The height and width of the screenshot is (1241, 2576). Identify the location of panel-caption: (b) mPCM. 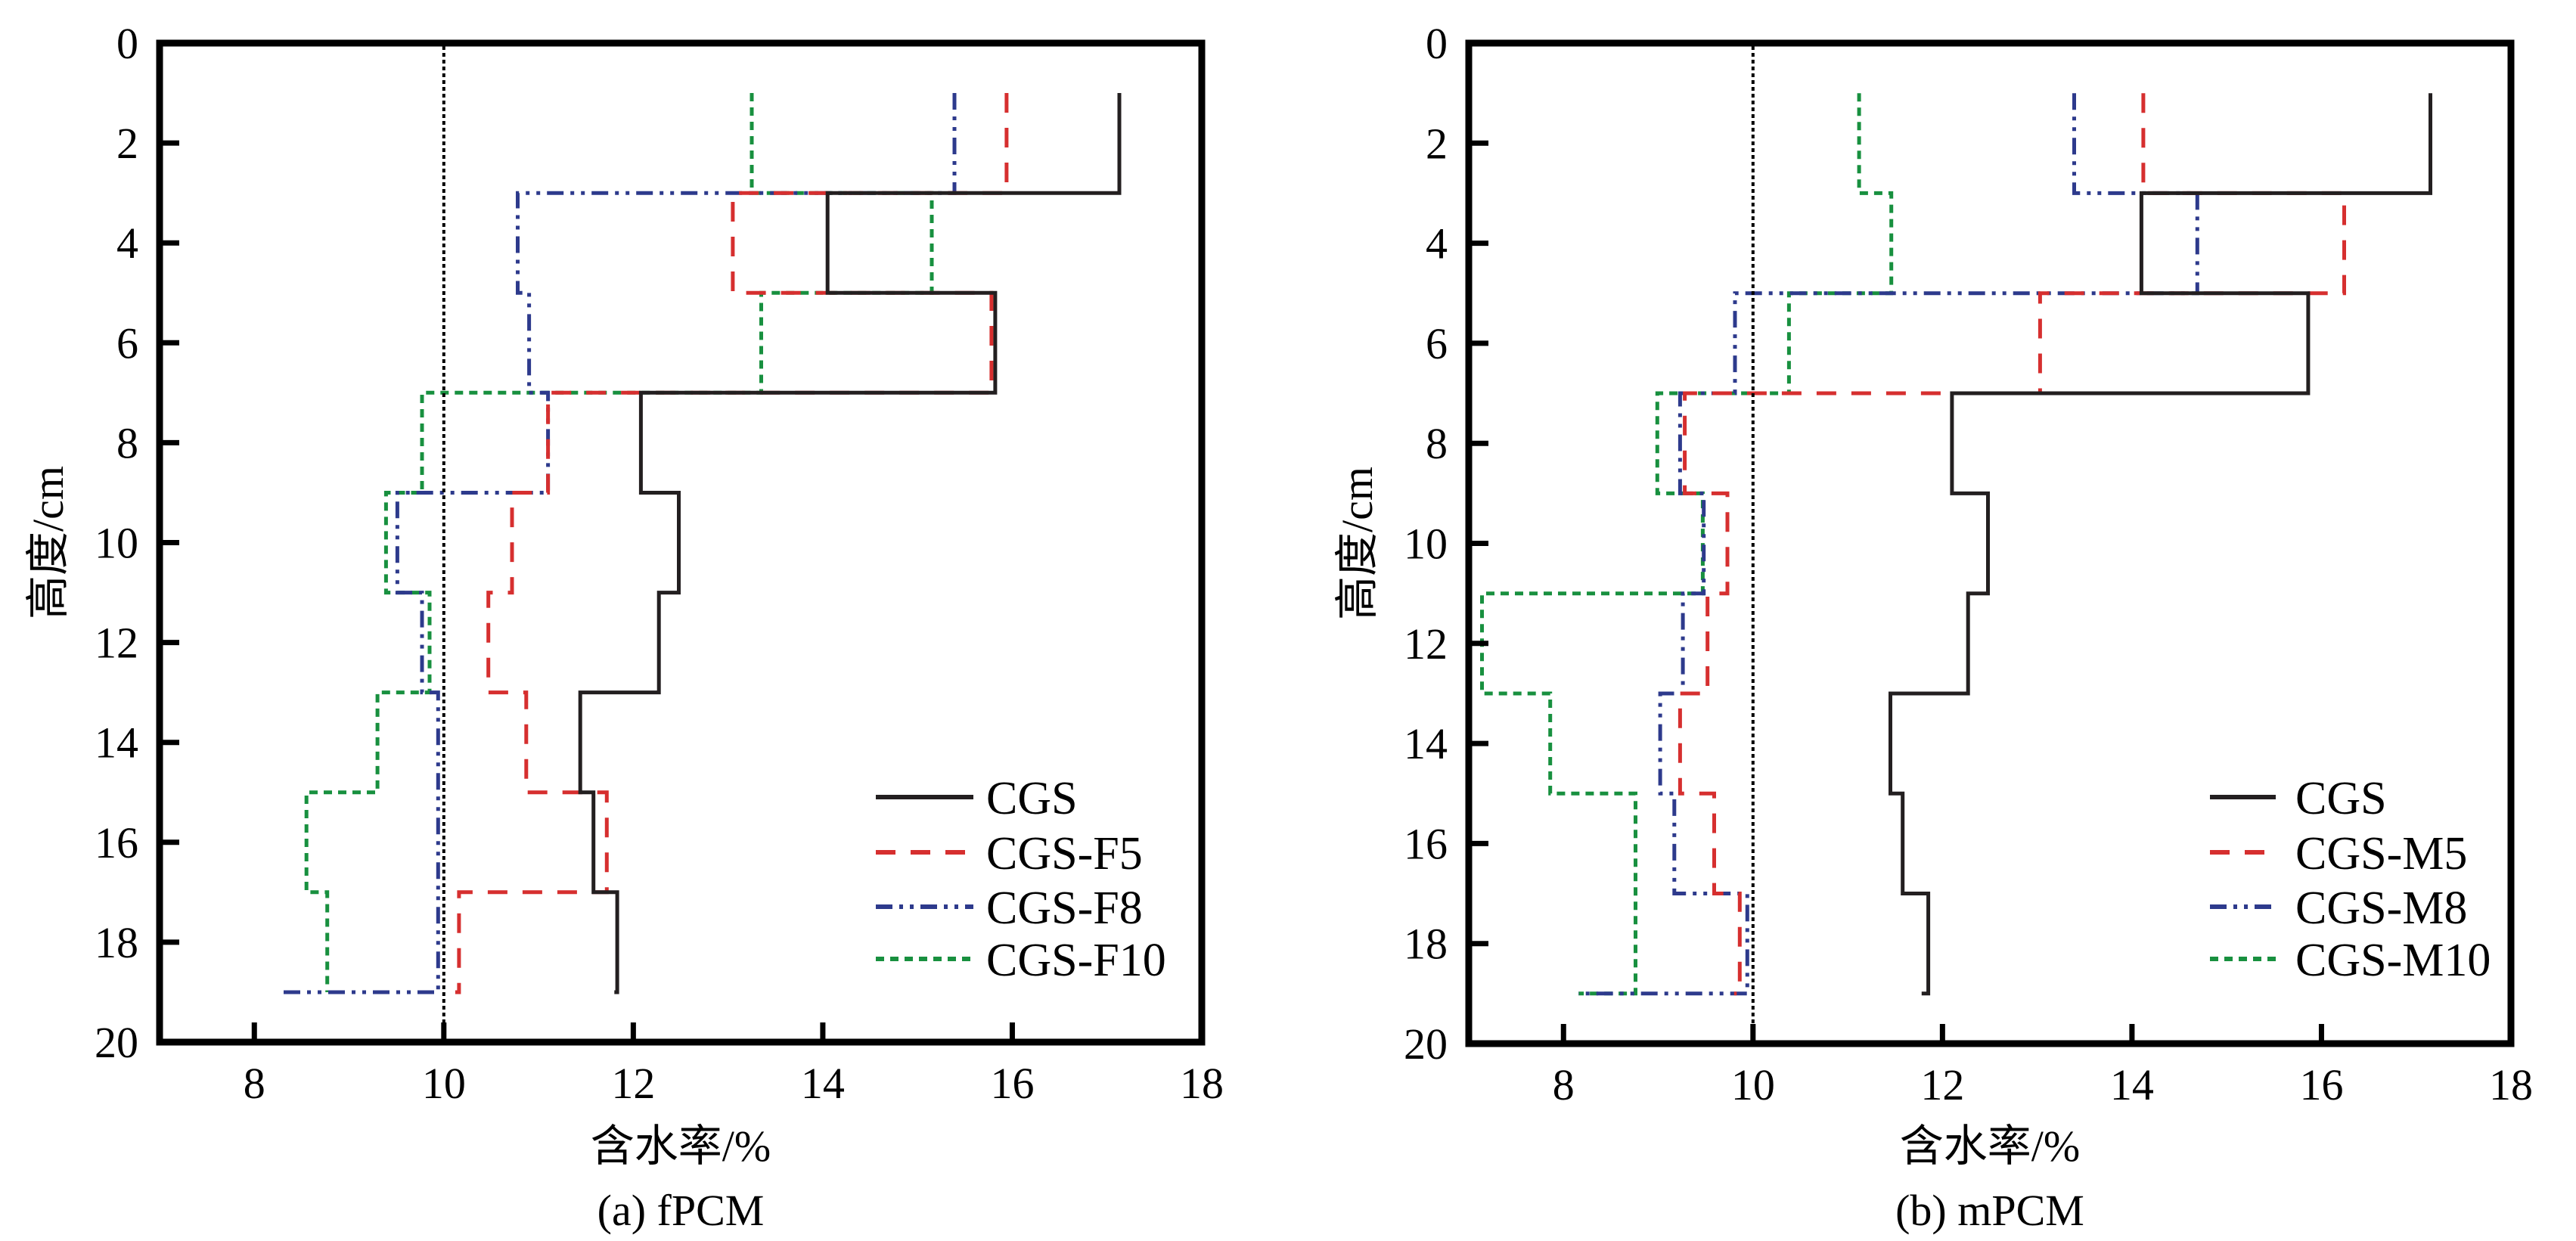
(1989, 1210).